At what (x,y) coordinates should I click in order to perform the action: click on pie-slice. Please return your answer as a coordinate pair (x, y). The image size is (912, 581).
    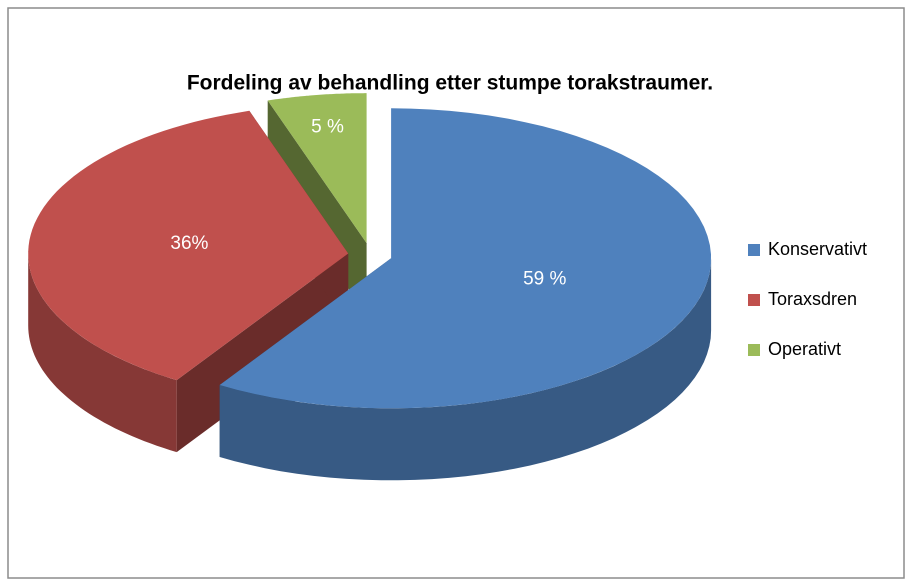
    Looking at the image, I should click on (317, 168).